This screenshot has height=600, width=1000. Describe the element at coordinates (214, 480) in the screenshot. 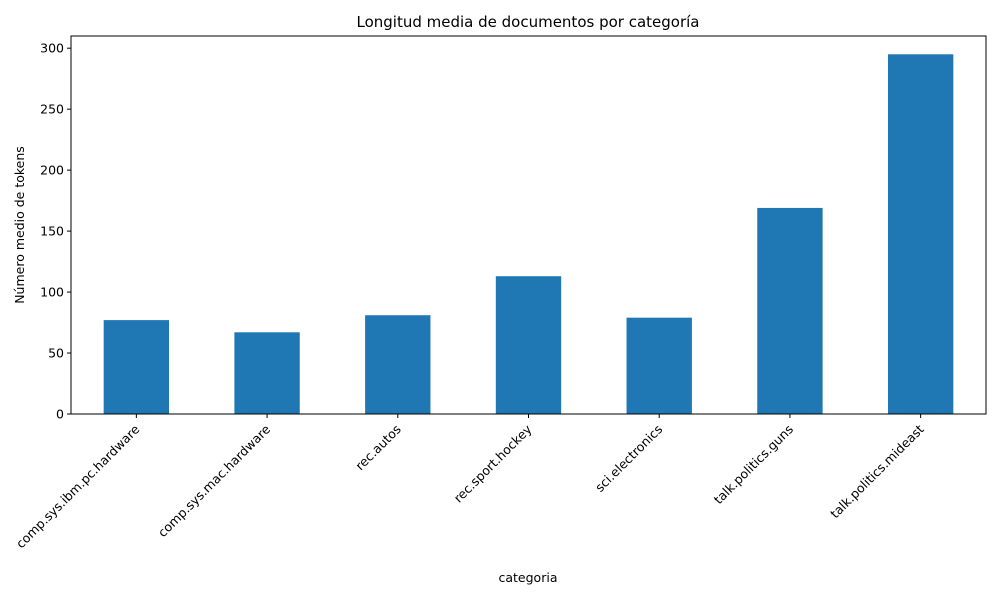

I see `x-tick-label: comp.sys.mac.hardware` at that location.